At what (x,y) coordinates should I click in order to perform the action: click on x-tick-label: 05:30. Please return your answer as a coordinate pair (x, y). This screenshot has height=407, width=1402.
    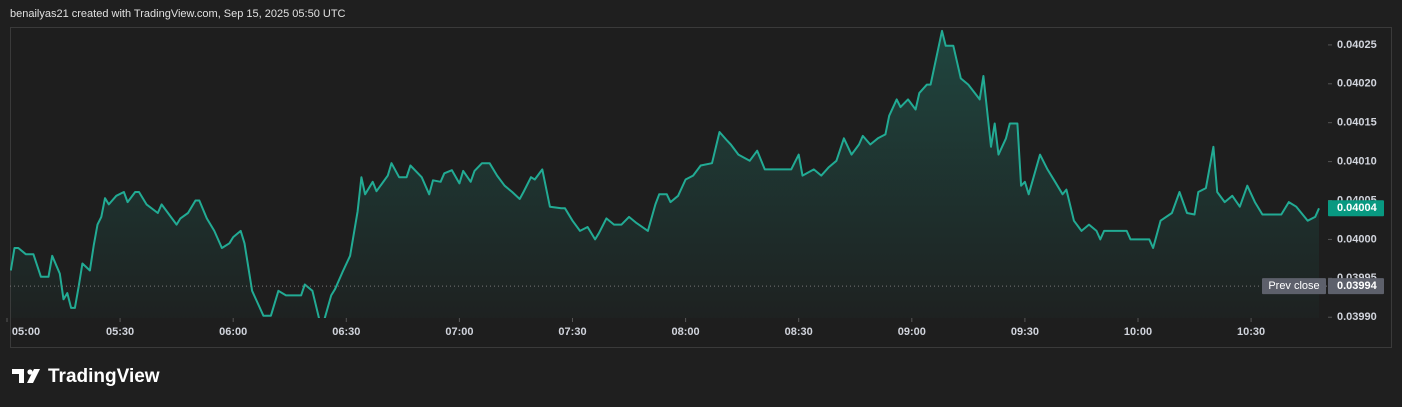
    Looking at the image, I should click on (120, 332).